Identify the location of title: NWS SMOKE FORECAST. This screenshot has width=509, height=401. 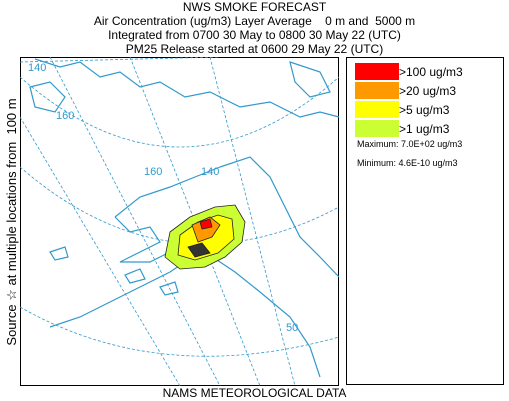
(254, 7).